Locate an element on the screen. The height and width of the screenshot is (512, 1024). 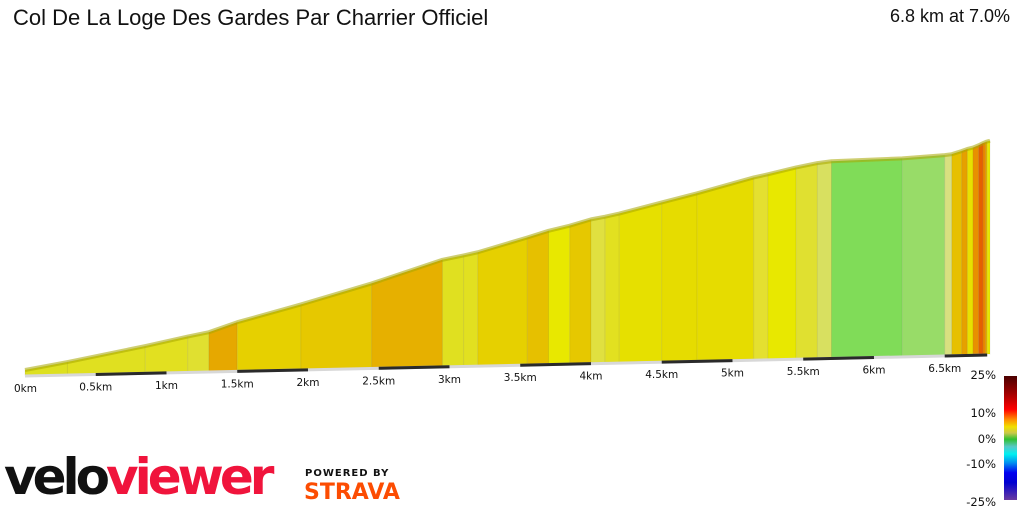
x-tick-label: 4.5km is located at coordinates (661, 375).